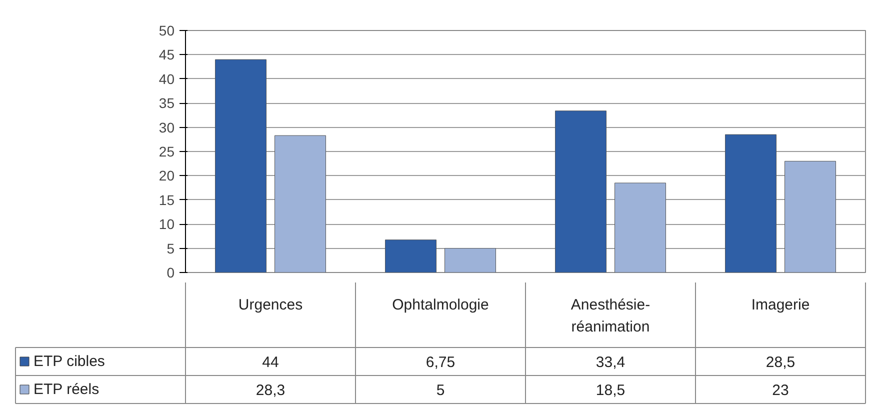 This screenshot has height=405, width=878. Describe the element at coordinates (611, 390) in the screenshot. I see `data-label: 18,5` at that location.